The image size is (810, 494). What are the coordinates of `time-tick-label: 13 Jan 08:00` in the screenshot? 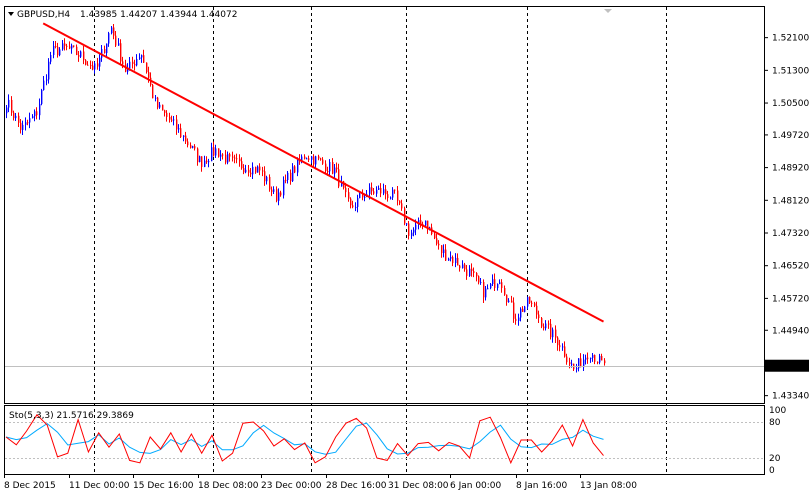 It's located at (608, 486).